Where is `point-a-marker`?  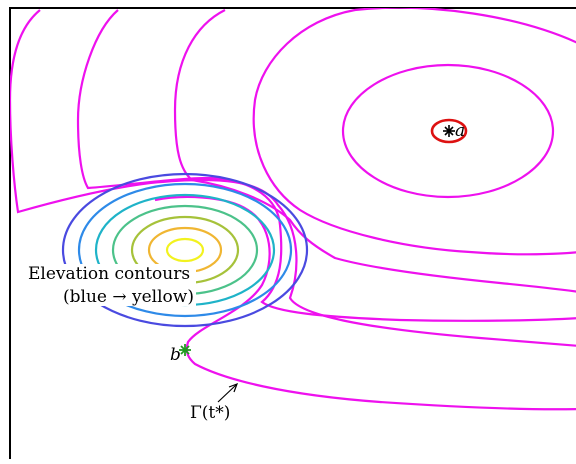 point-a-marker is located at coordinates (449, 131).